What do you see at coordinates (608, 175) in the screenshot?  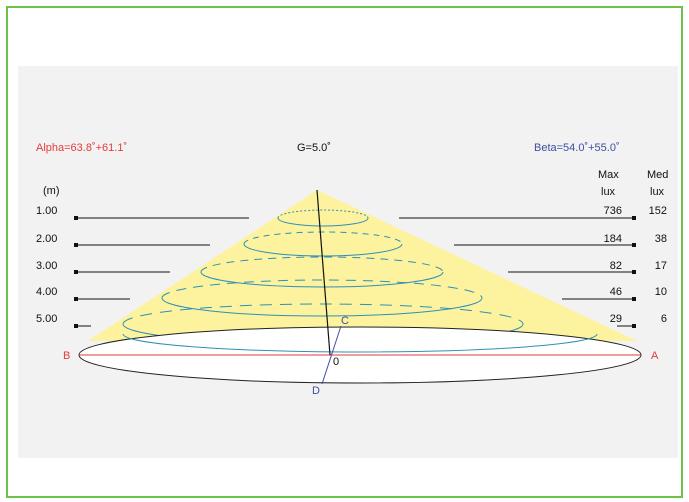 I see `max-header-1: Max` at bounding box center [608, 175].